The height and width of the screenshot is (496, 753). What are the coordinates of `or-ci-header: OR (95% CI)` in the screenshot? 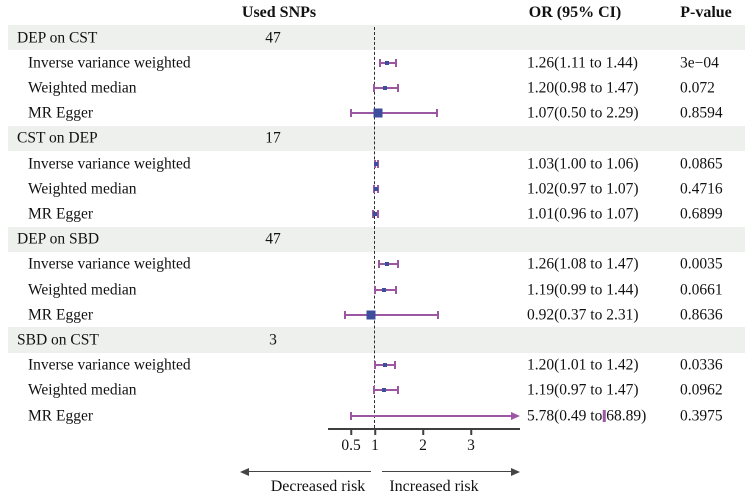 It's located at (575, 12).